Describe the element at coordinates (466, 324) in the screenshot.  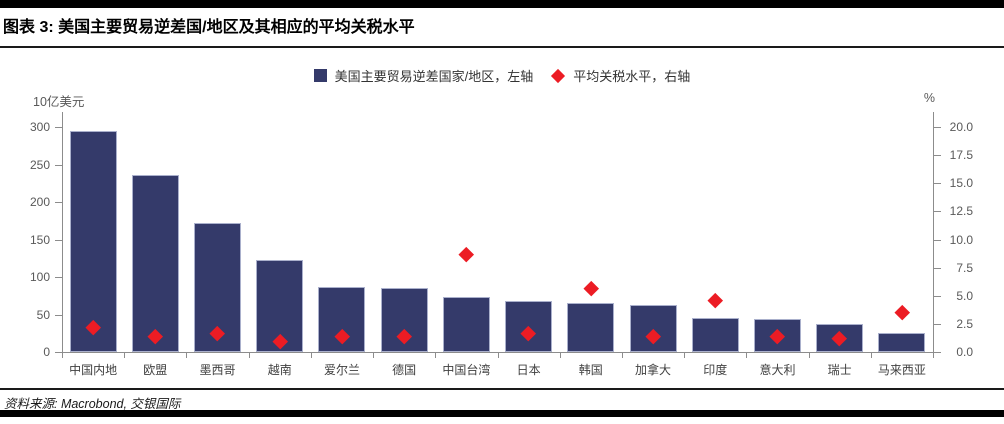
I see `bar-中国台湾` at that location.